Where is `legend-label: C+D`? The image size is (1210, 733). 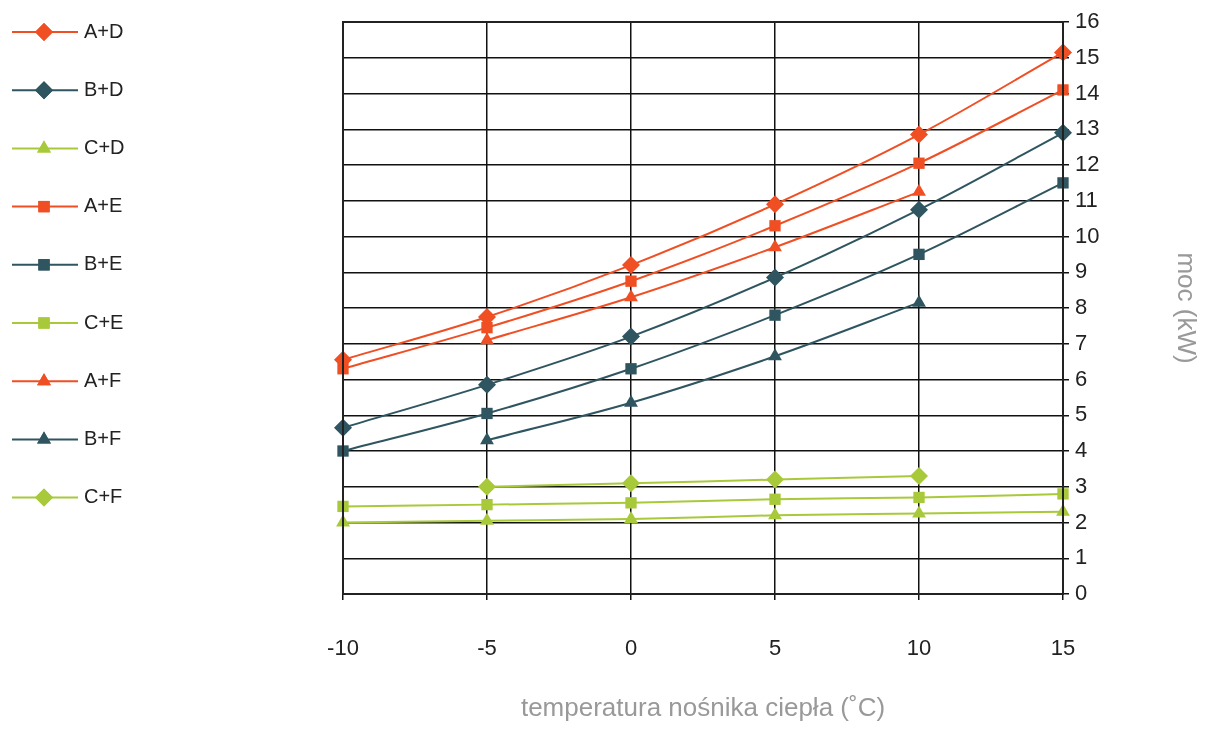 legend-label: C+D is located at coordinates (104, 146).